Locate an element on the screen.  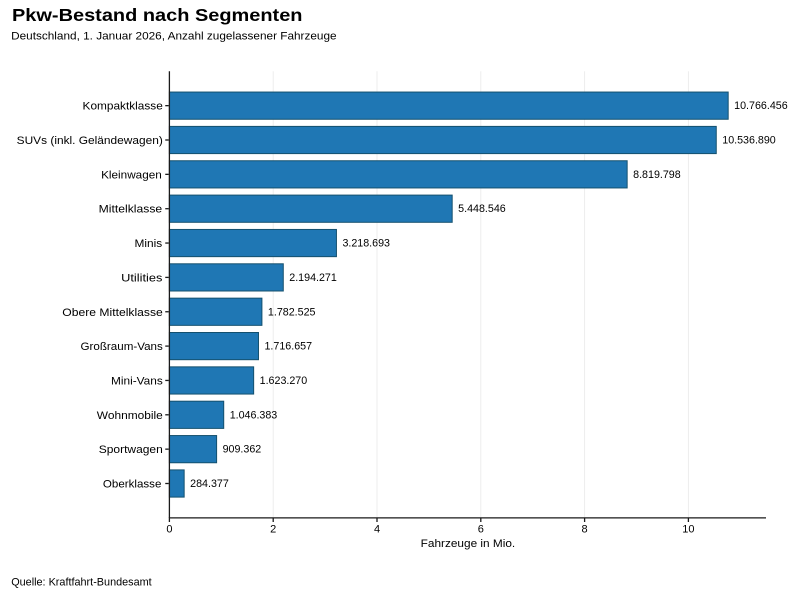
svg-text: 2 is located at coordinates (273, 530).